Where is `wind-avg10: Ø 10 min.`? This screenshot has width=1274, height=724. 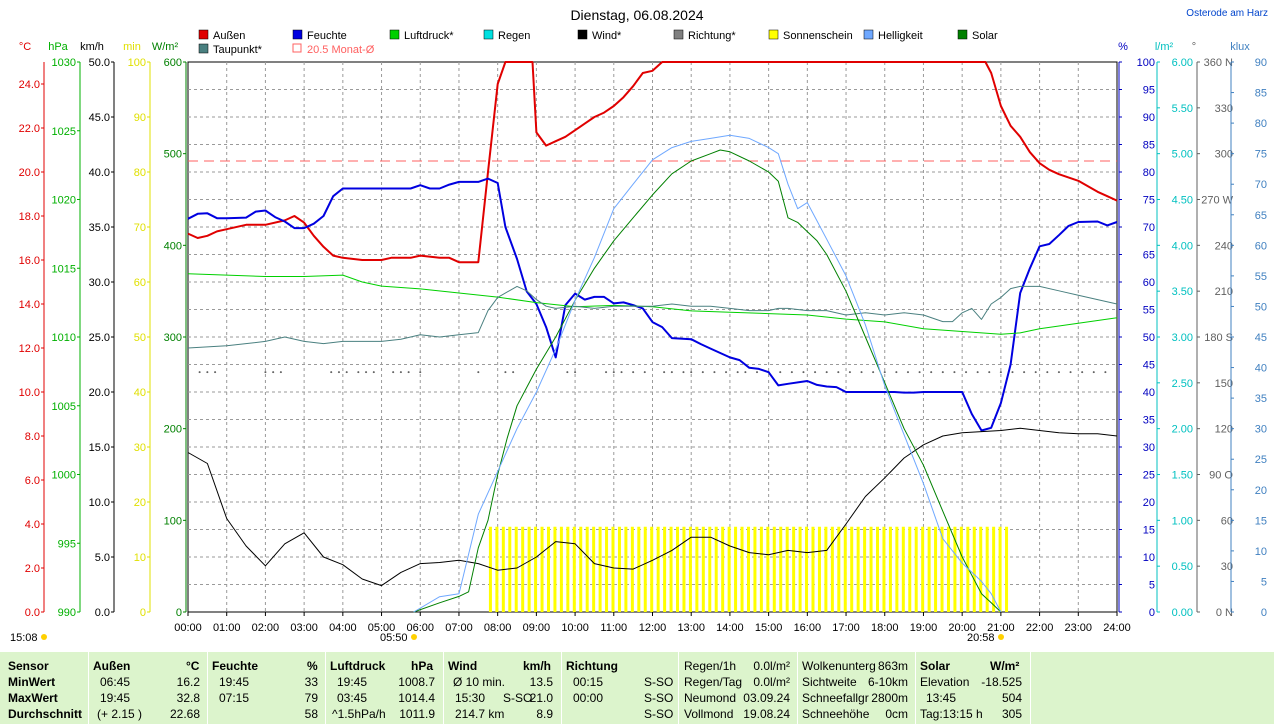
wind-avg10: Ø 10 min. is located at coordinates (479, 682).